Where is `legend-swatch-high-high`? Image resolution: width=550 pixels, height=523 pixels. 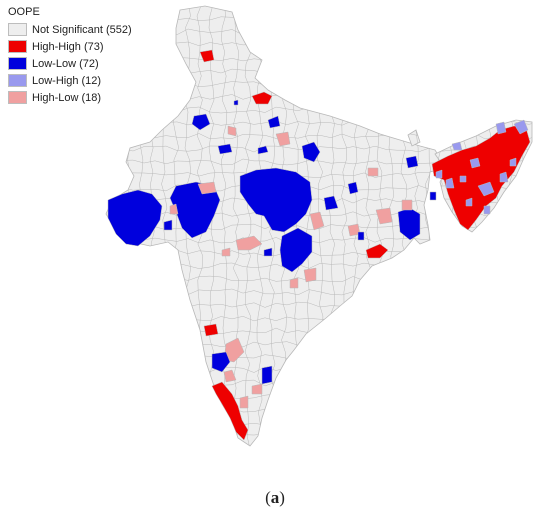
legend-swatch-high-high is located at coordinates (17, 46).